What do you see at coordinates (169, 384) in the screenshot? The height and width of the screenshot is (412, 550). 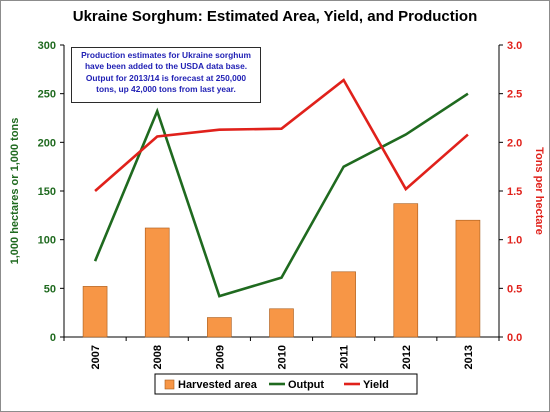 I see `legend-swatch-harvested-area` at bounding box center [169, 384].